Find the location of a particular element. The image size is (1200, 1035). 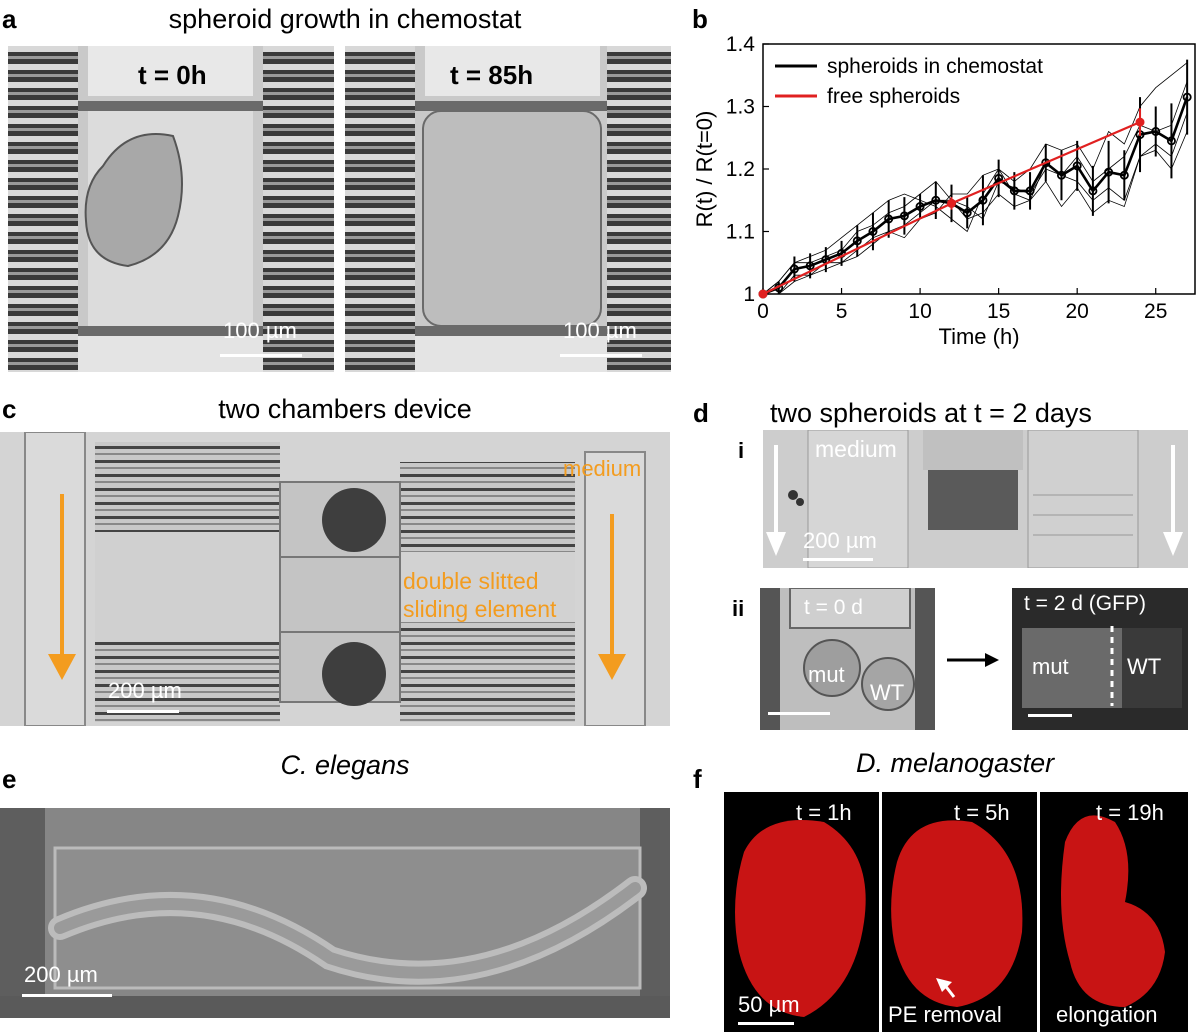

label-mut-gfp: mut is located at coordinates (1050, 666).